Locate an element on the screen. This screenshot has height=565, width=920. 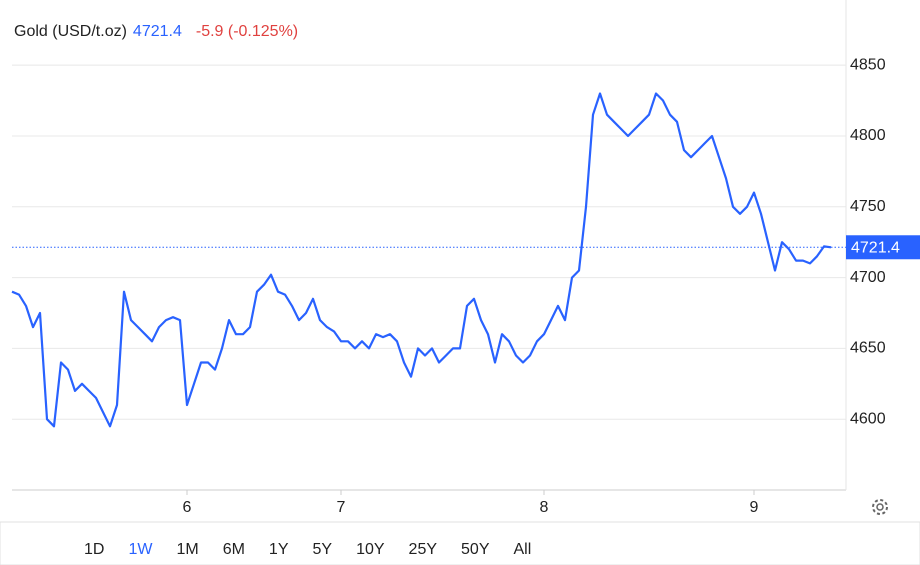
range-button: 1D is located at coordinates (94, 549).